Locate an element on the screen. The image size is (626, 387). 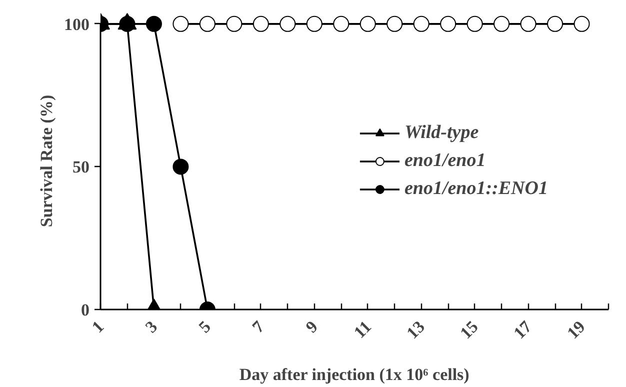
y-tick-label: 50 is located at coordinates (81, 167).